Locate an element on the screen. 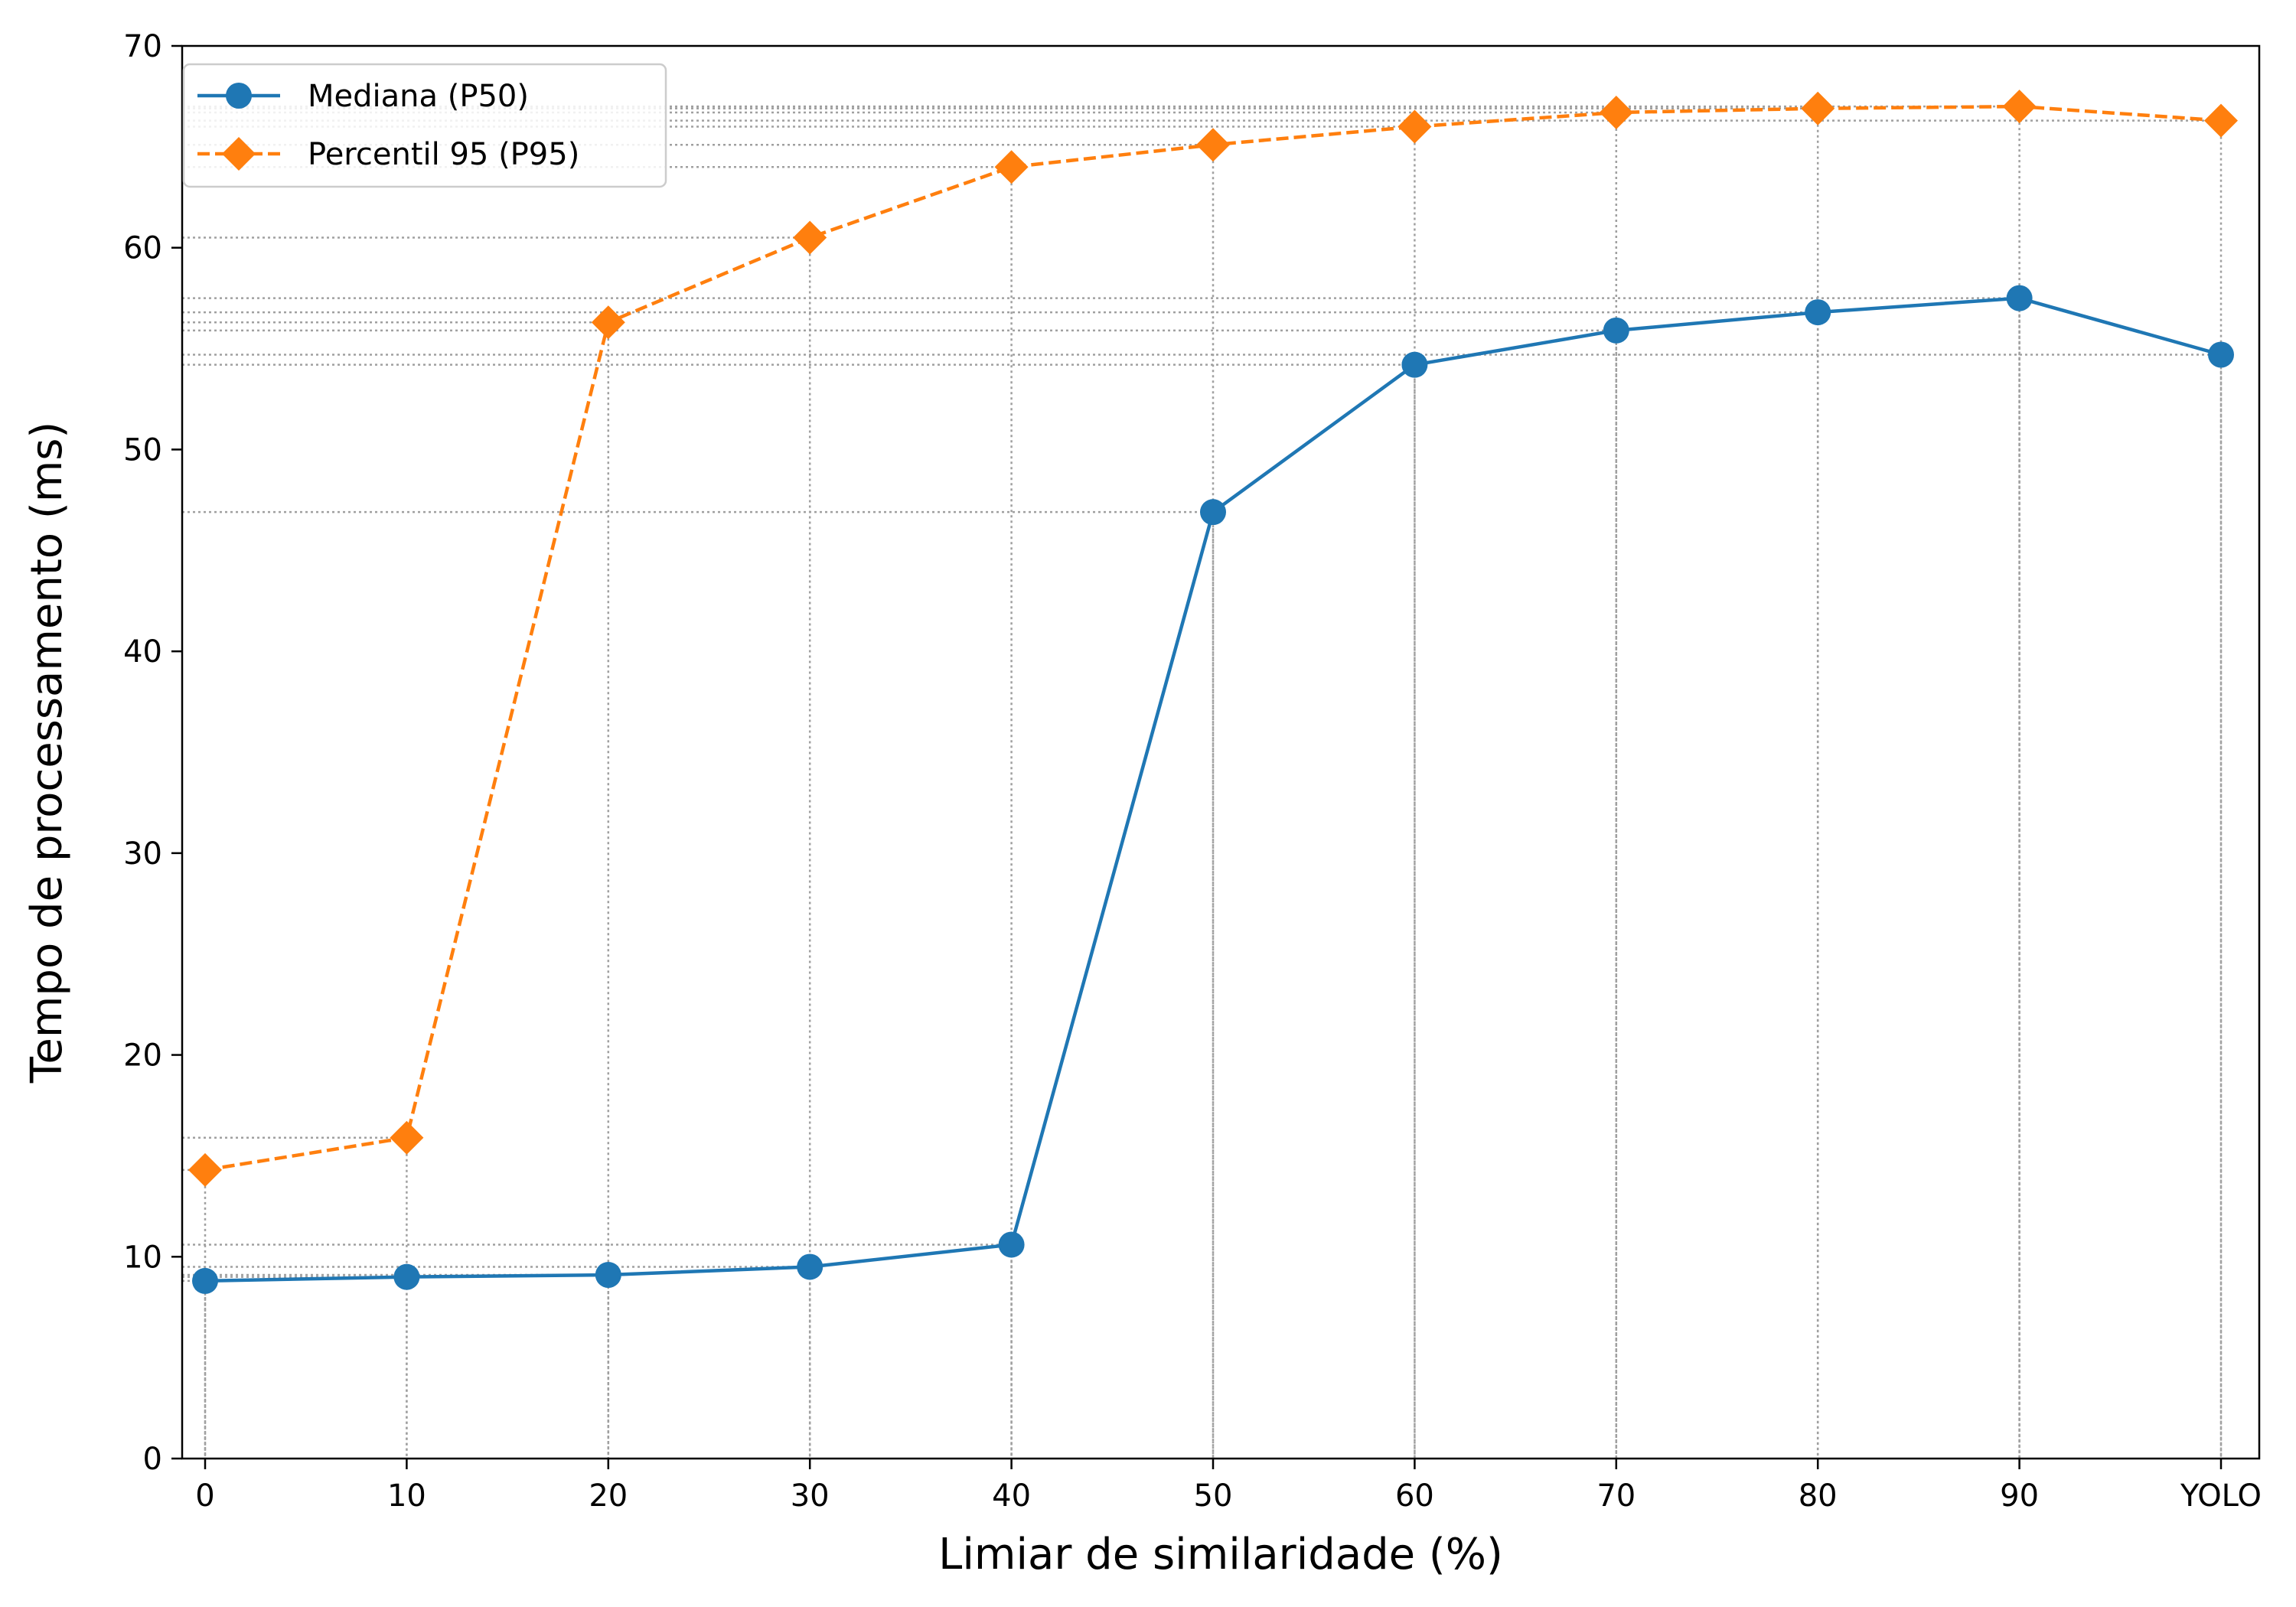 The image size is (2296, 1607). legend: Mediana (P50) Percentil 95 (P95) is located at coordinates (424, 126).